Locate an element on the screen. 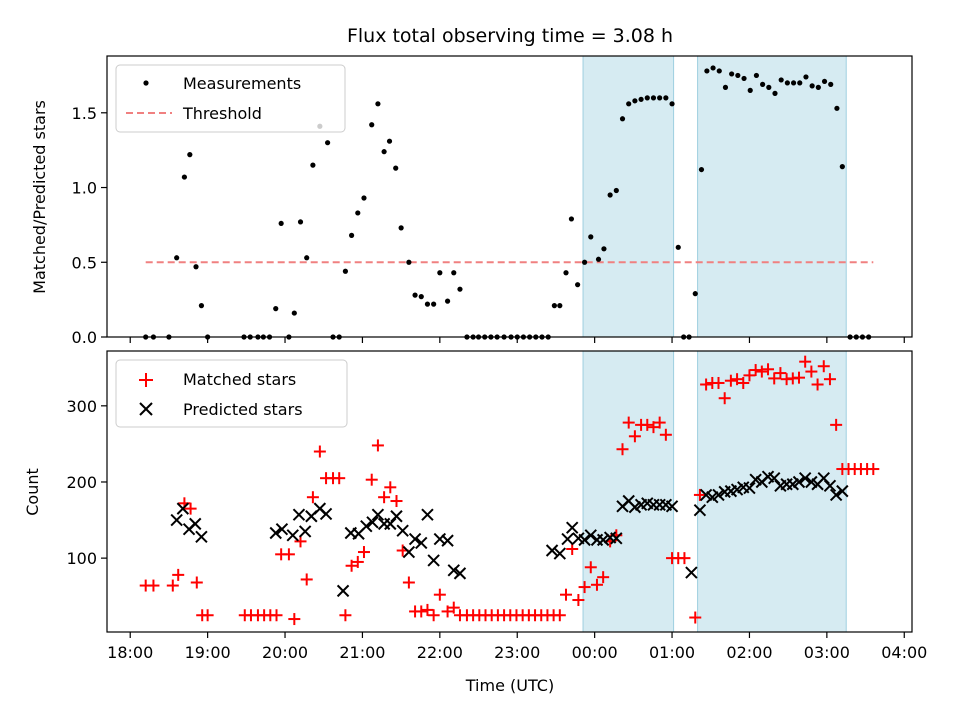 The width and height of the screenshot is (960, 720). x-tick-label: 22:00 is located at coordinates (440, 652).